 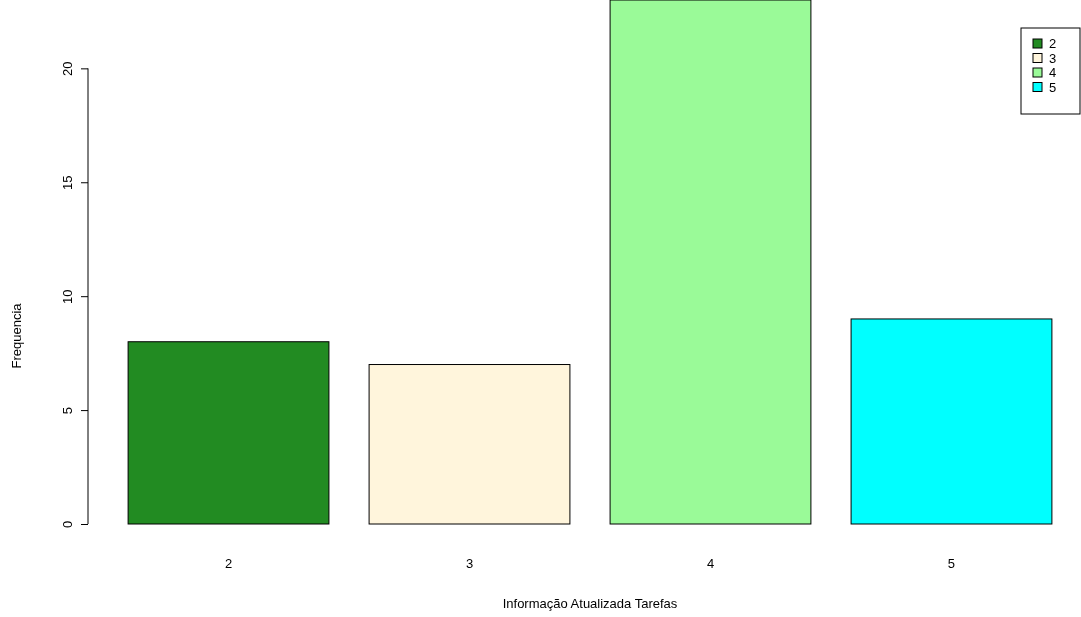 What do you see at coordinates (951, 563) in the screenshot?
I see `x-tick-label: 5` at bounding box center [951, 563].